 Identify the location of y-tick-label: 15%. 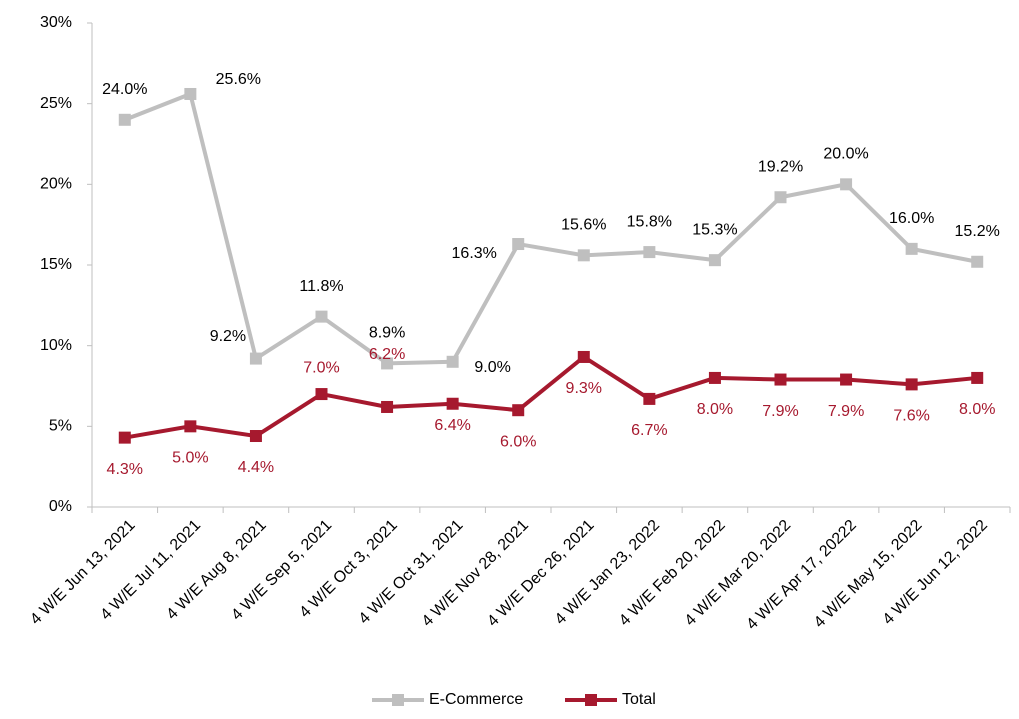
(56, 264).